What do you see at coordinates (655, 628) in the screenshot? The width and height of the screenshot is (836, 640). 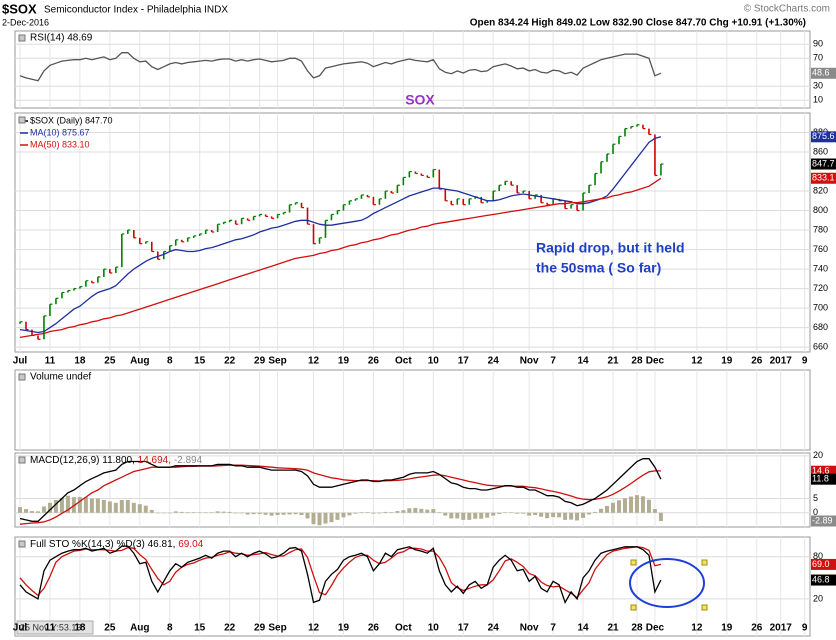 I see `x-tick-label: Dec` at bounding box center [655, 628].